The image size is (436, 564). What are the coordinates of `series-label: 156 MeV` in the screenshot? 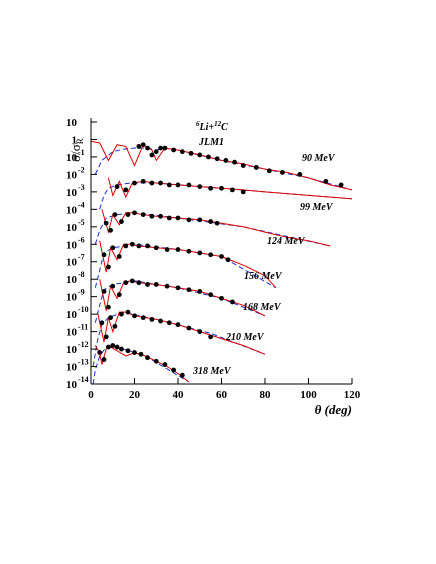 It's located at (263, 276).